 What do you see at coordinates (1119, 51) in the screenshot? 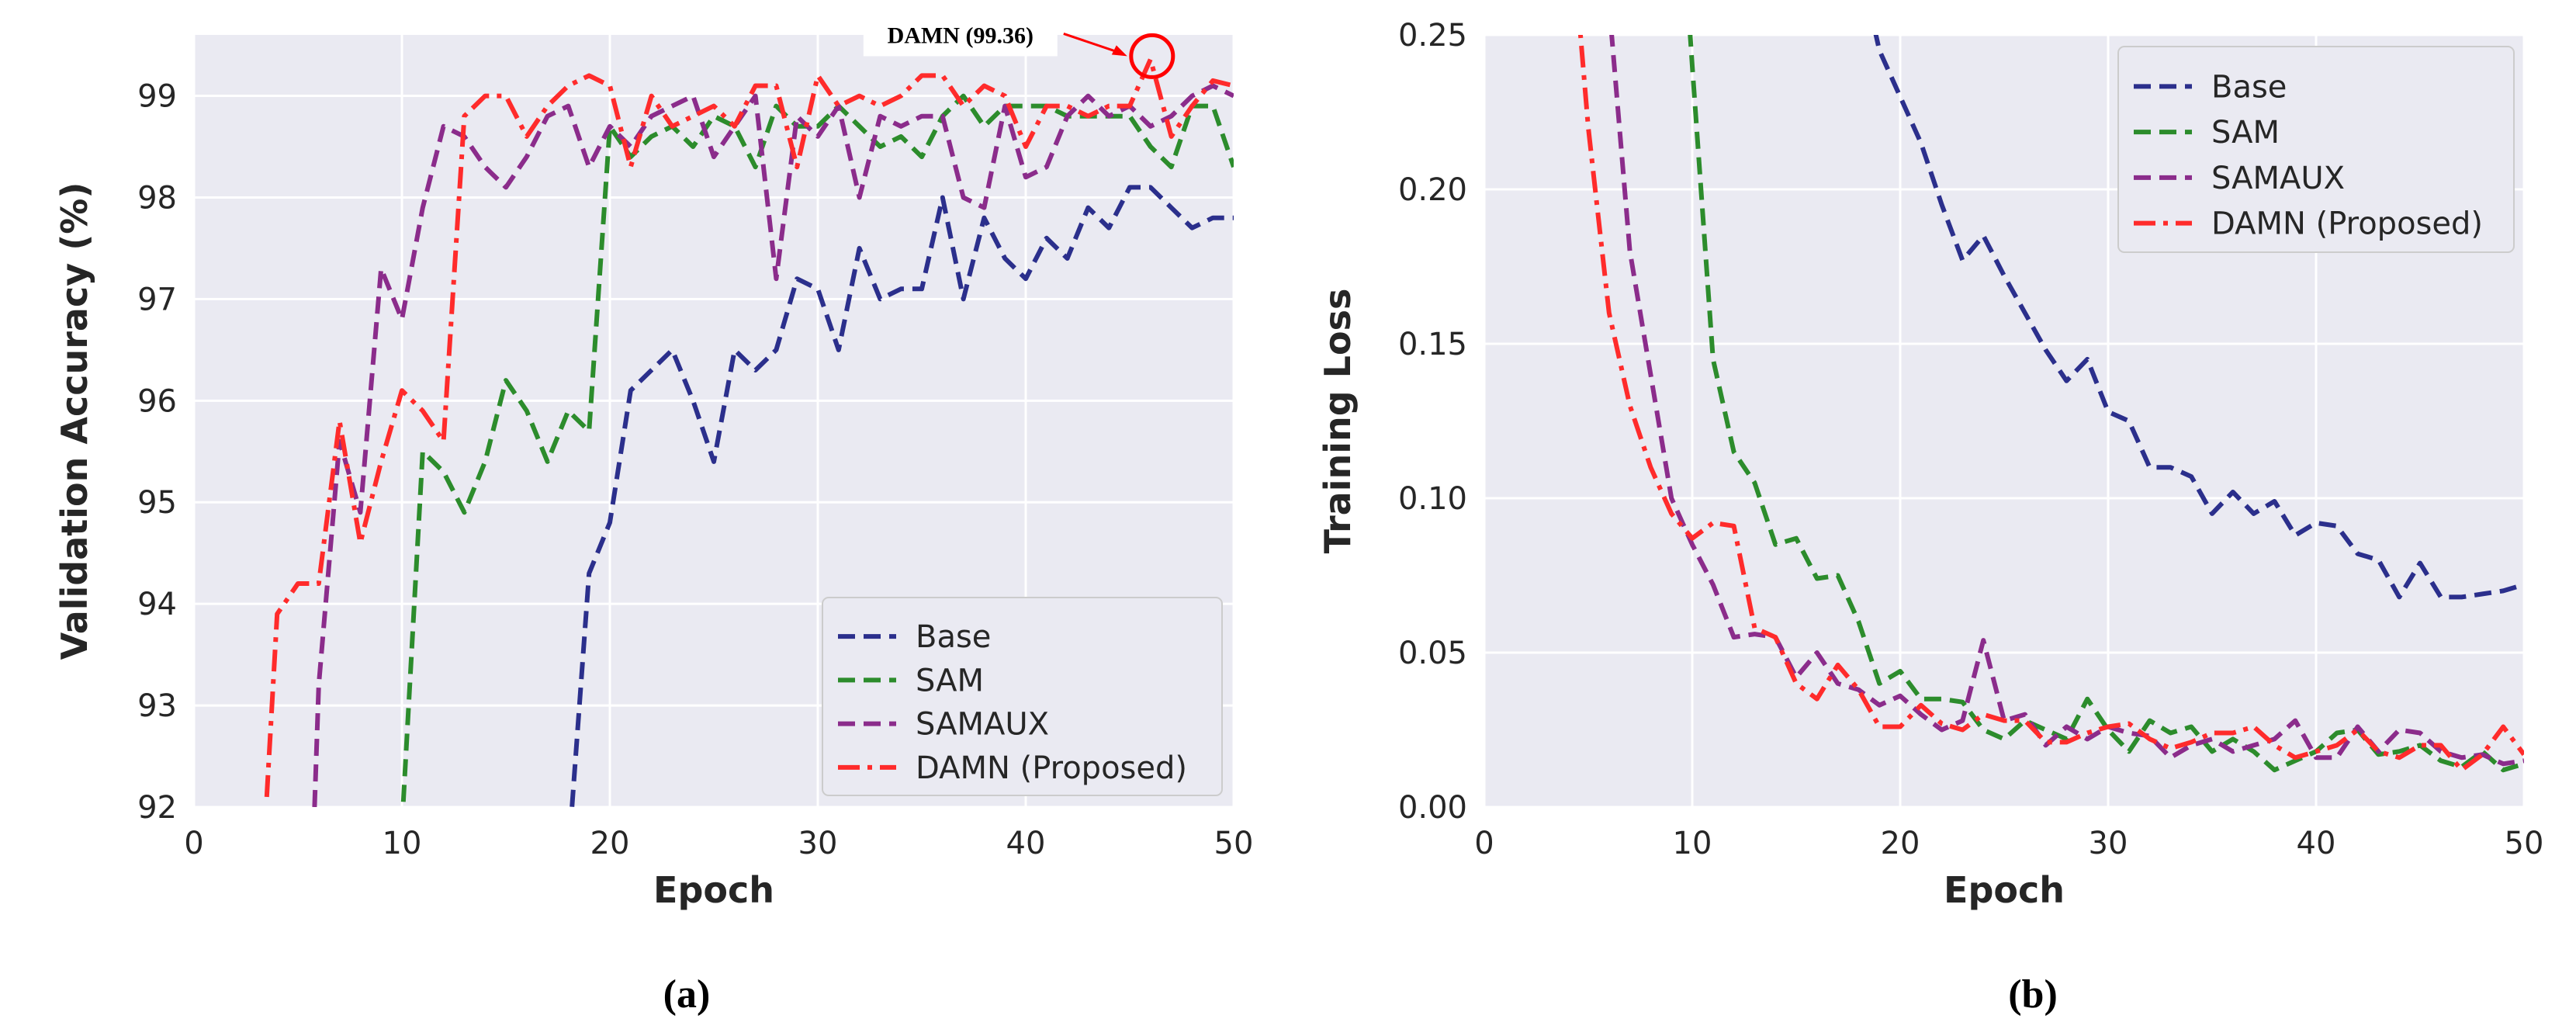
I see `annotation-arrowhead` at bounding box center [1119, 51].